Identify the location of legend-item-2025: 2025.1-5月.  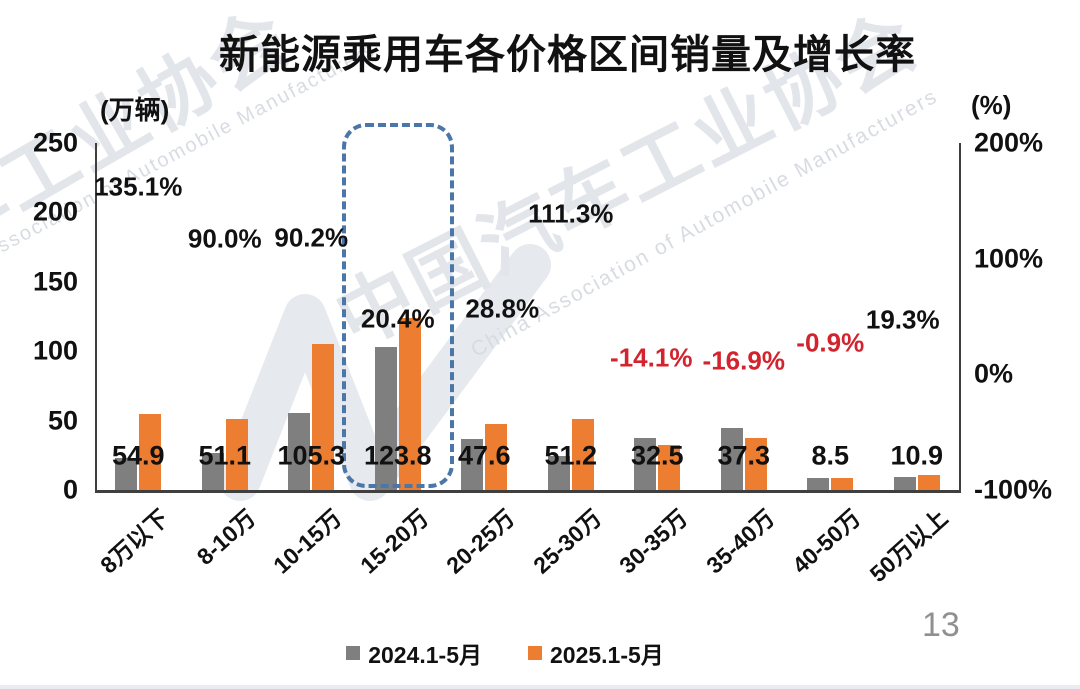
(596, 653).